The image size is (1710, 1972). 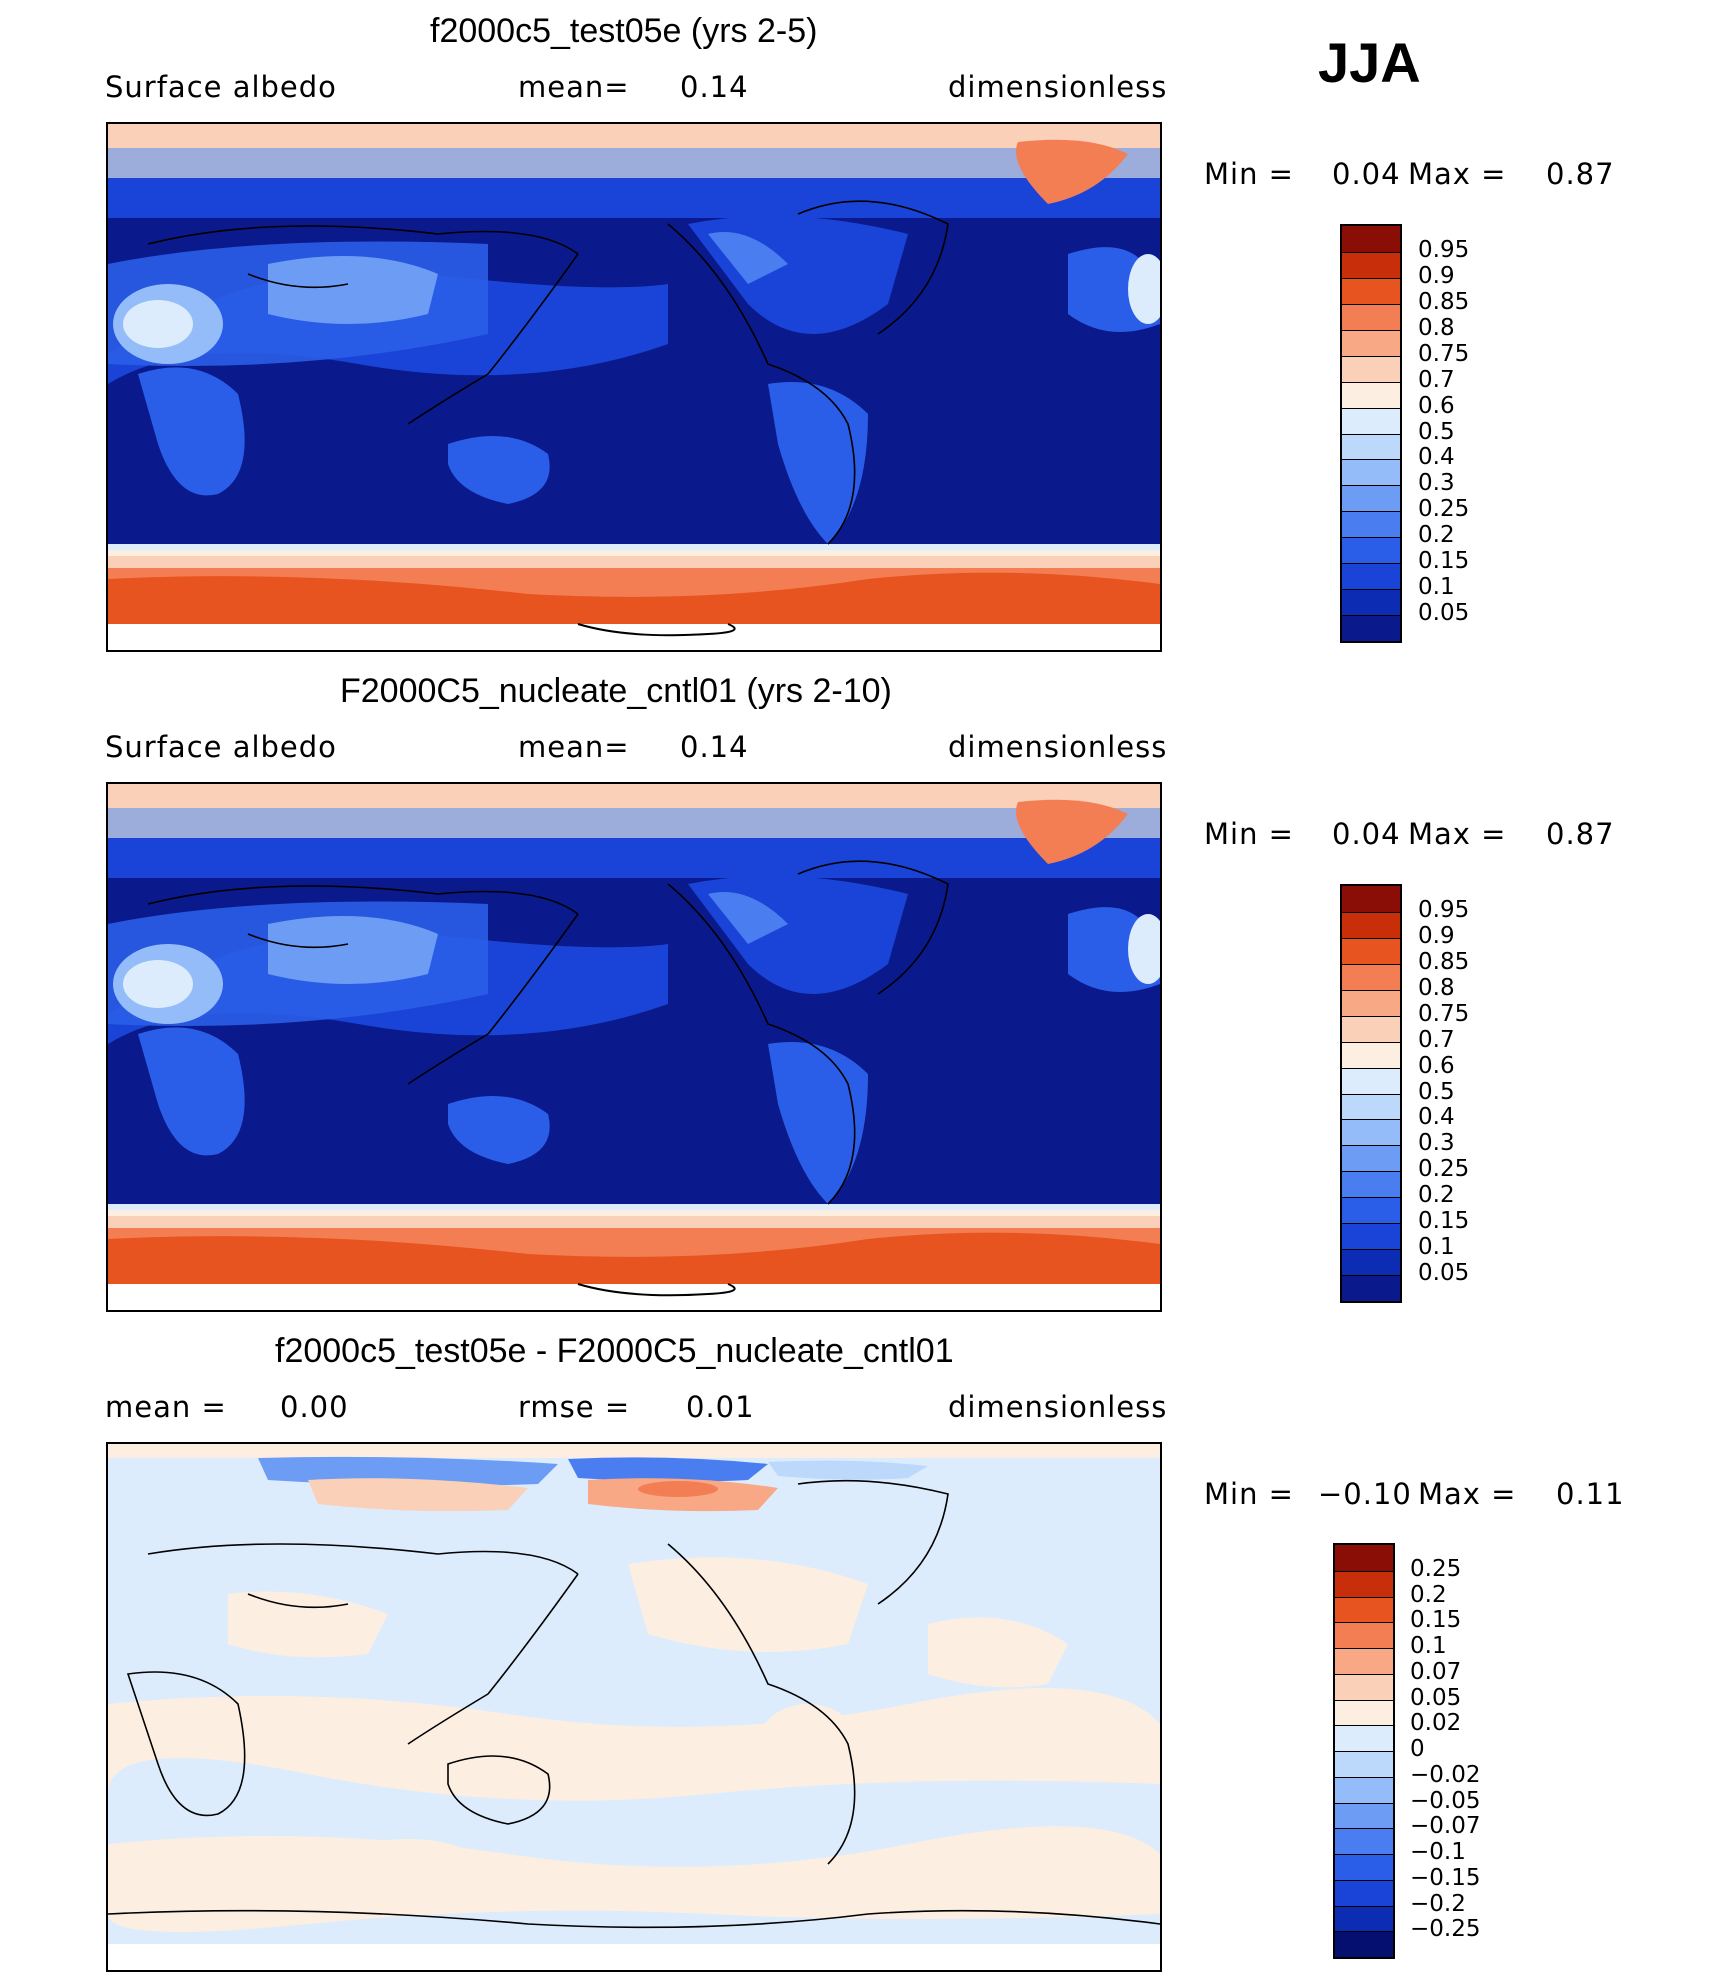 What do you see at coordinates (1445, 1800) in the screenshot?
I see `colorbar-tick-label: −0.05` at bounding box center [1445, 1800].